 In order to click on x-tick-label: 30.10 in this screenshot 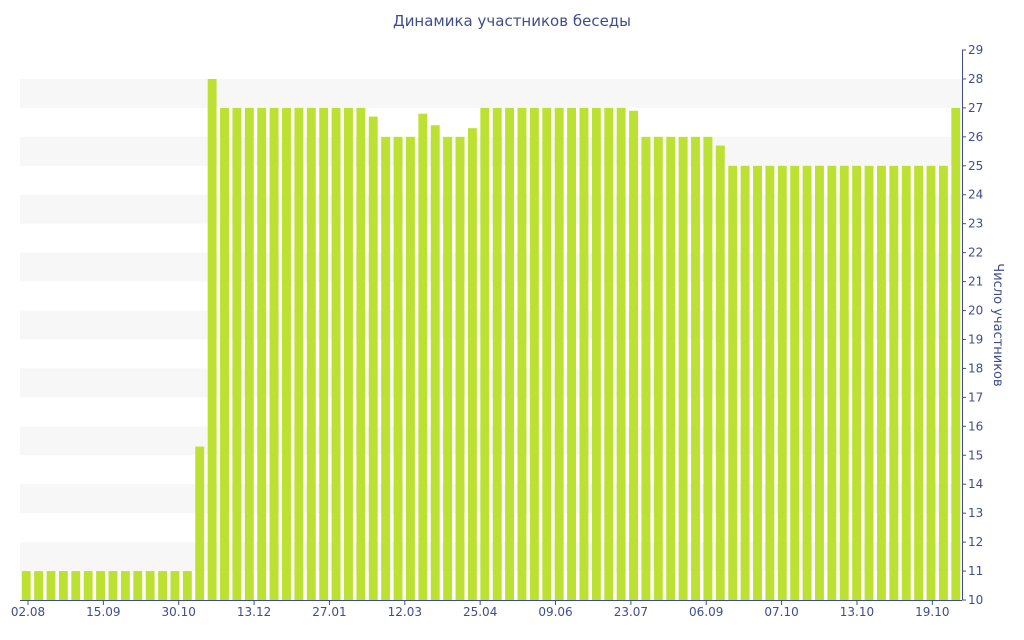, I will do `click(179, 612)`.